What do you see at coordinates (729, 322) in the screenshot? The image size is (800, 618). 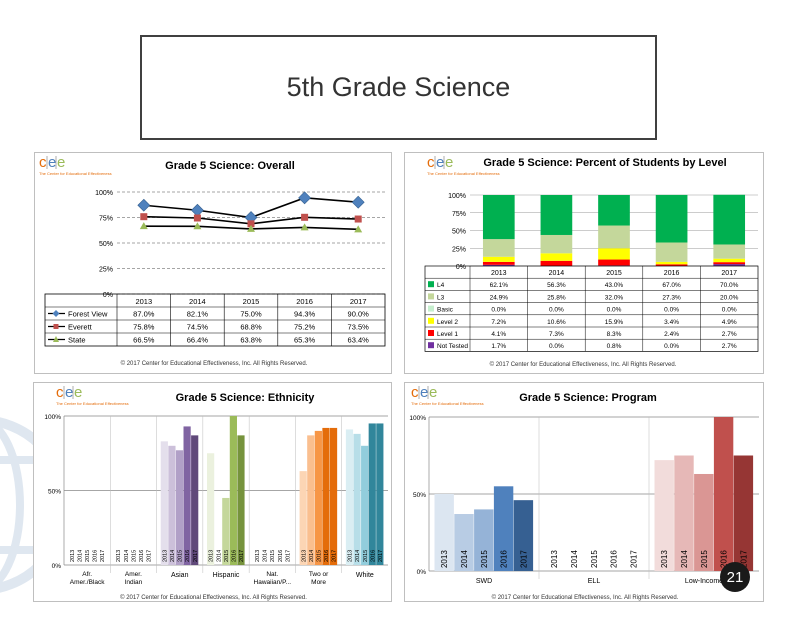 I see `data-label: 4.9%` at bounding box center [729, 322].